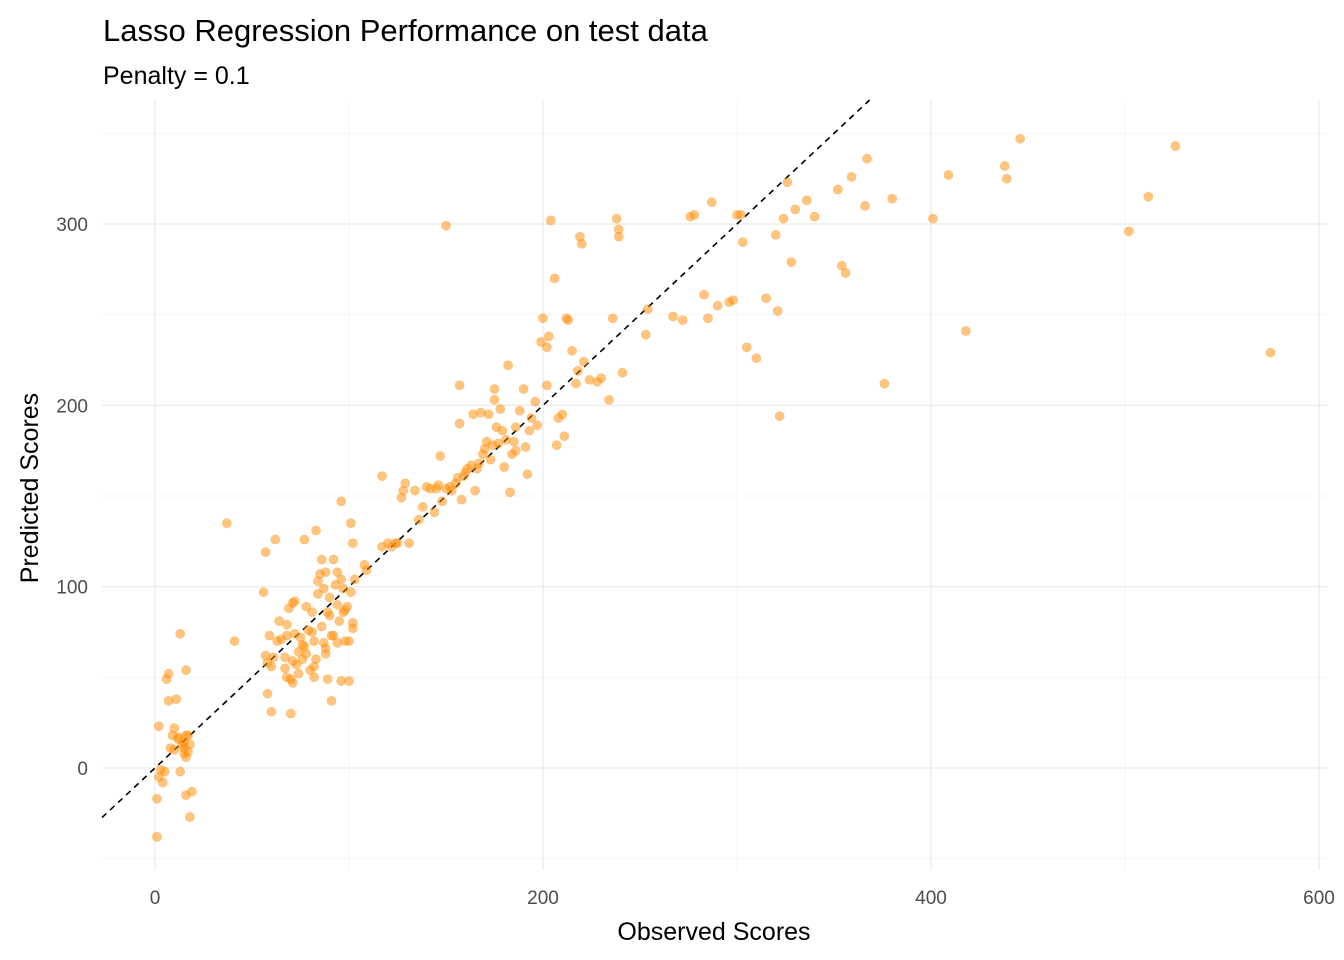  I want to click on y-tick-label: 100, so click(72, 588).